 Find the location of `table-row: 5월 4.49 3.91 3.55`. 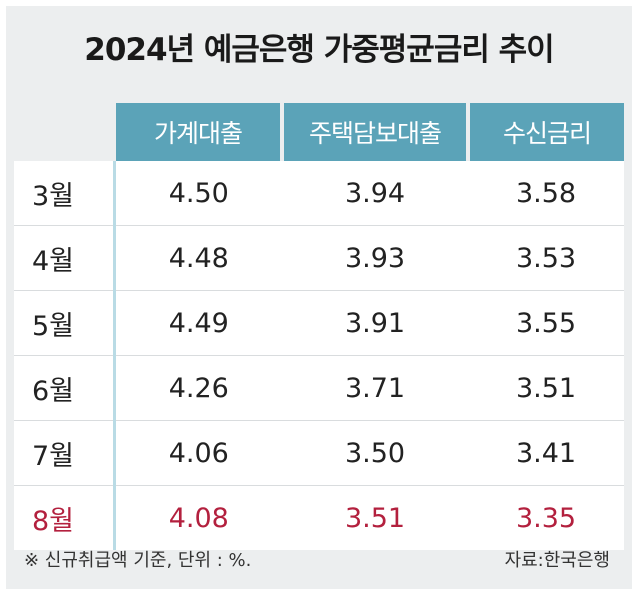

table-row: 5월 4.49 3.91 3.55 is located at coordinates (319, 323).